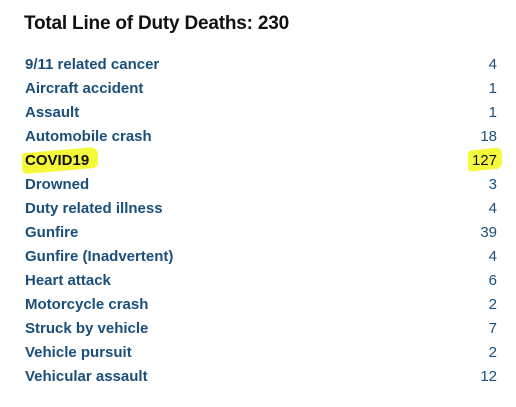 Image resolution: width=516 pixels, height=407 pixels. I want to click on cause-link: Assault, so click(52, 112).